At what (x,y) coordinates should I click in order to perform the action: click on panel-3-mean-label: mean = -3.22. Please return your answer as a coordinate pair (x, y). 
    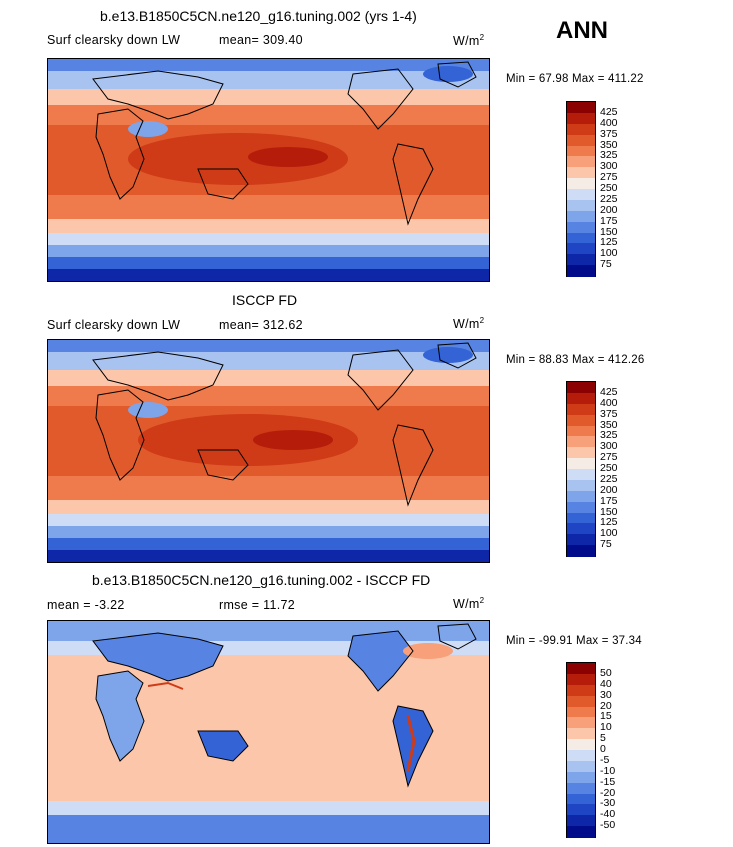
    Looking at the image, I should click on (86, 605).